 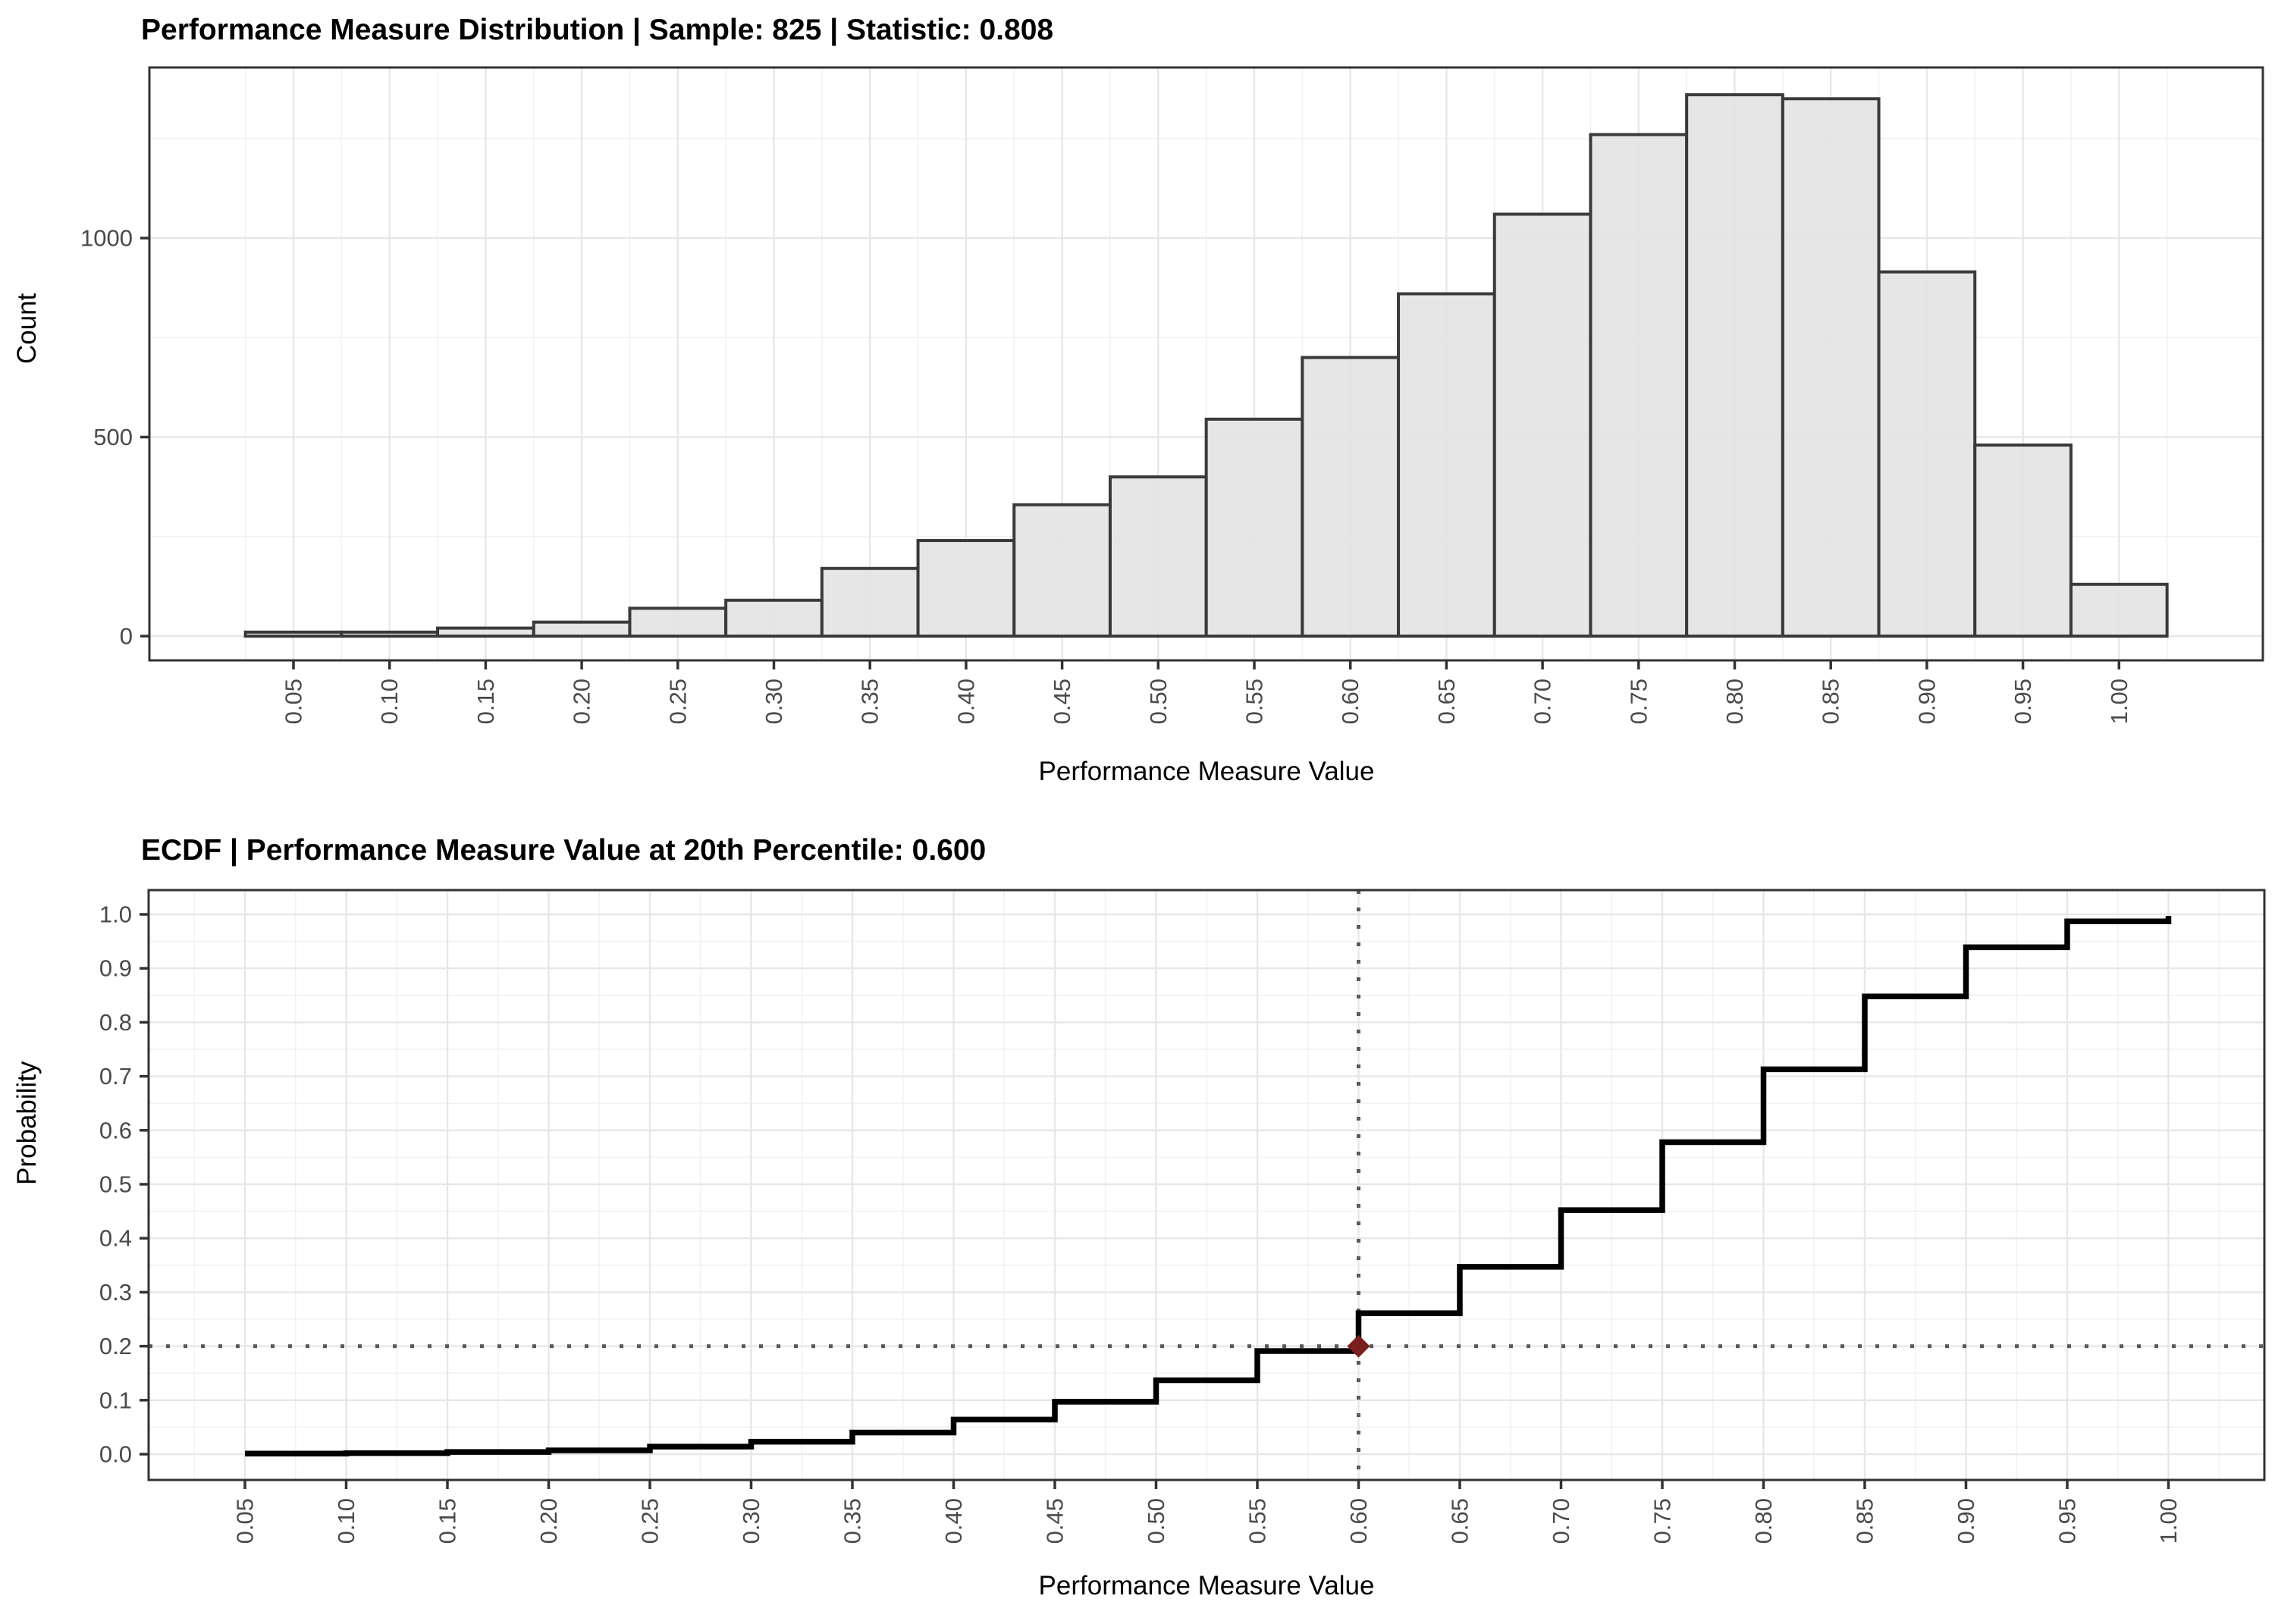 What do you see at coordinates (485, 701) in the screenshot?
I see `histogram-x-tick-label: 0.15` at bounding box center [485, 701].